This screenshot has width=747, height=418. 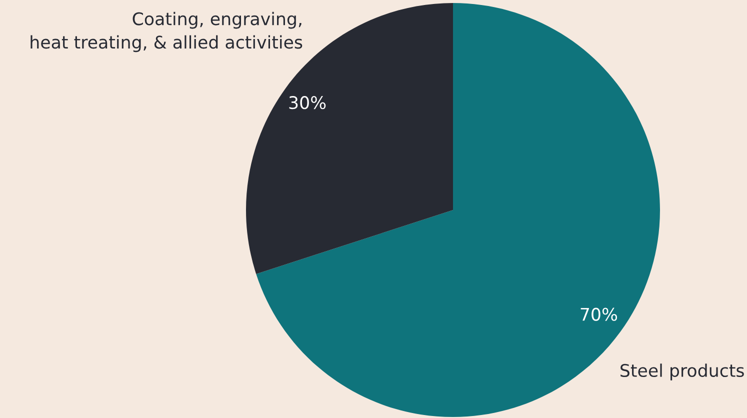 What do you see at coordinates (166, 32) in the screenshot?
I see `slice-label: Coating, engraving, heat treating, & allied activities` at bounding box center [166, 32].